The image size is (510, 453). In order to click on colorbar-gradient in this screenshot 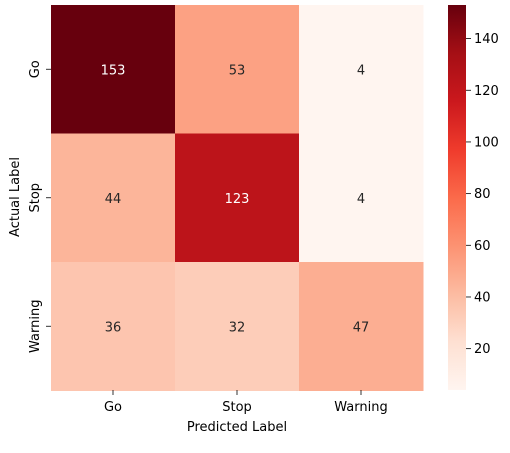, I will do `click(457, 197)`.